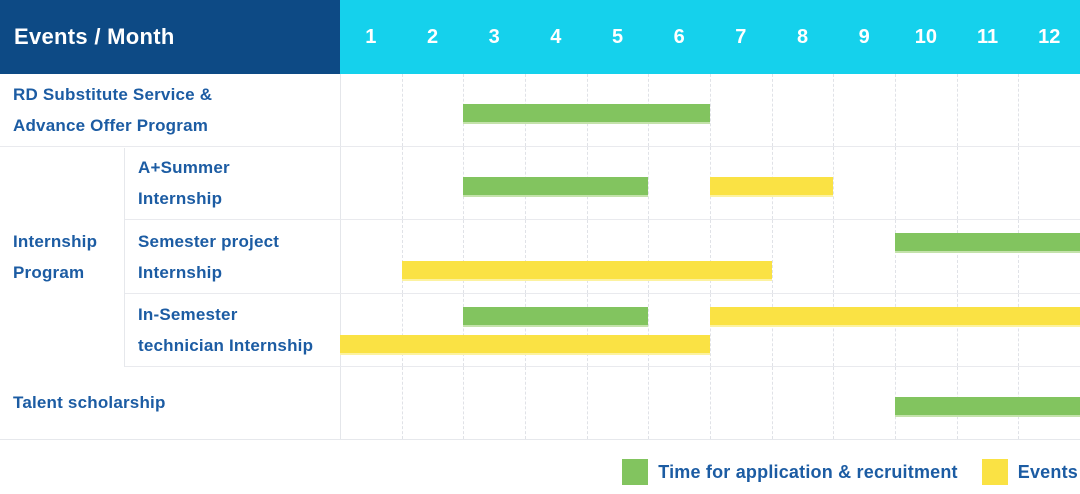 This screenshot has width=1080, height=494. I want to click on legend-swatch-events, so click(994, 472).